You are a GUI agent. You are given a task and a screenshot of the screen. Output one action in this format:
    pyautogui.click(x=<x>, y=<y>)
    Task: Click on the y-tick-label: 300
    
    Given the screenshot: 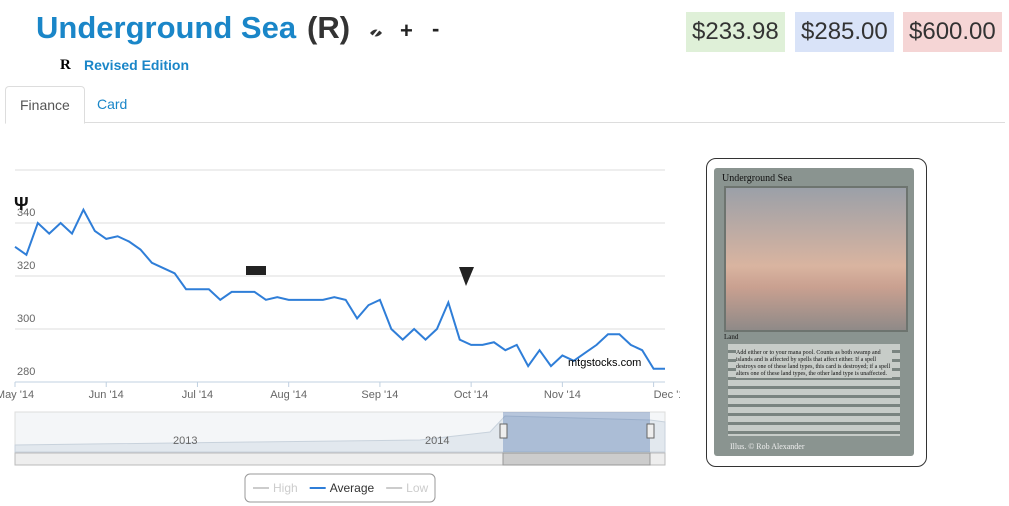 What is the action you would take?
    pyautogui.click(x=26, y=319)
    